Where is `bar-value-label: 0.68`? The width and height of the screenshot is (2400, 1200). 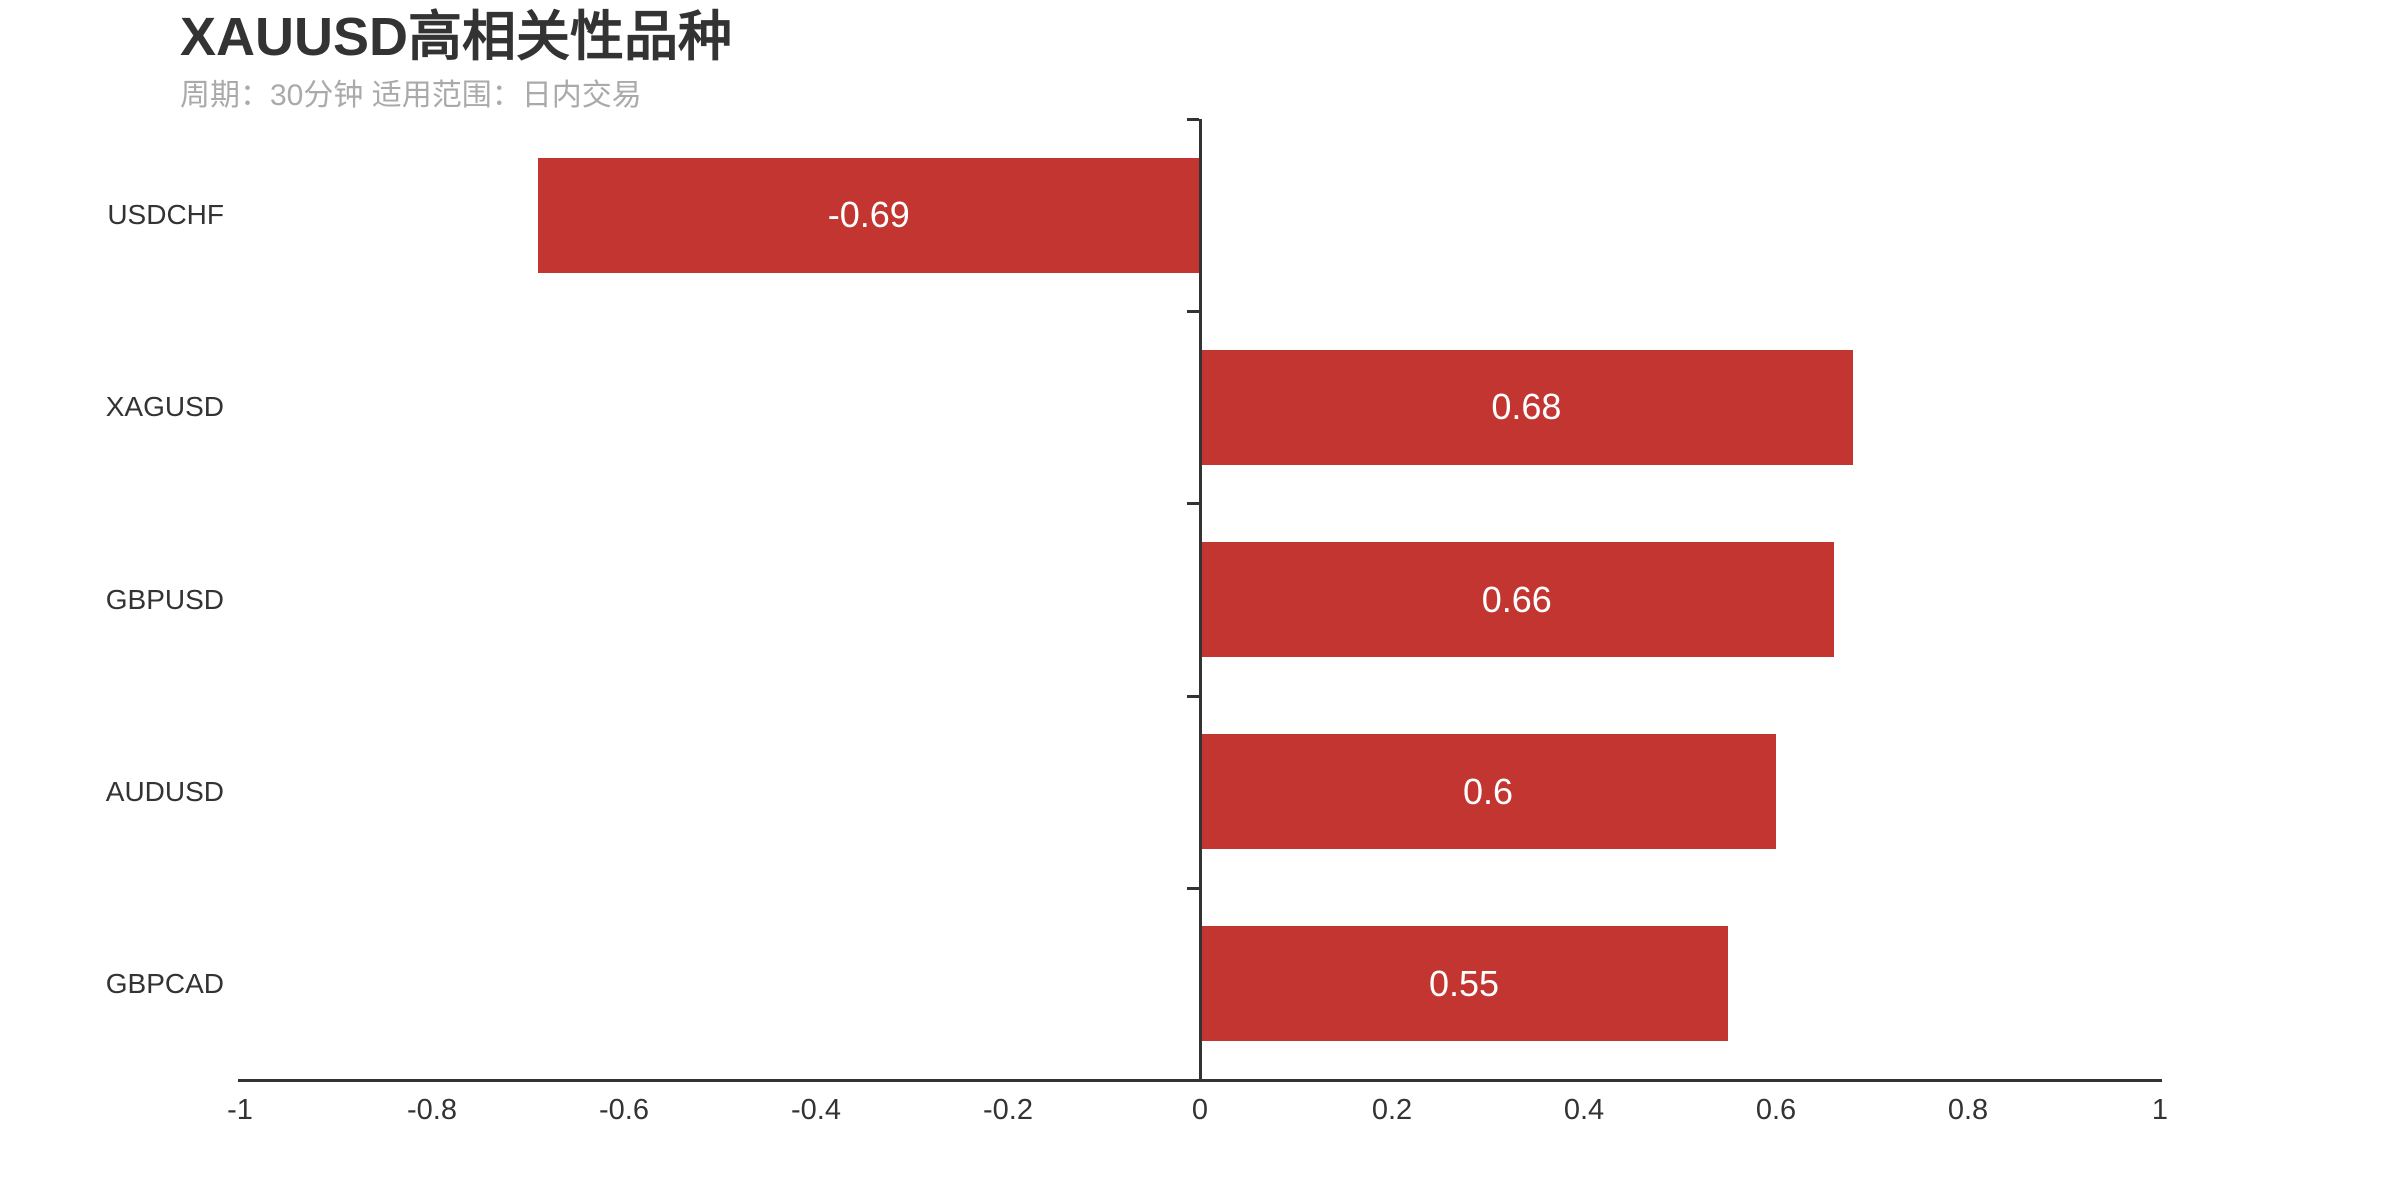 bar-value-label: 0.68 is located at coordinates (1526, 407).